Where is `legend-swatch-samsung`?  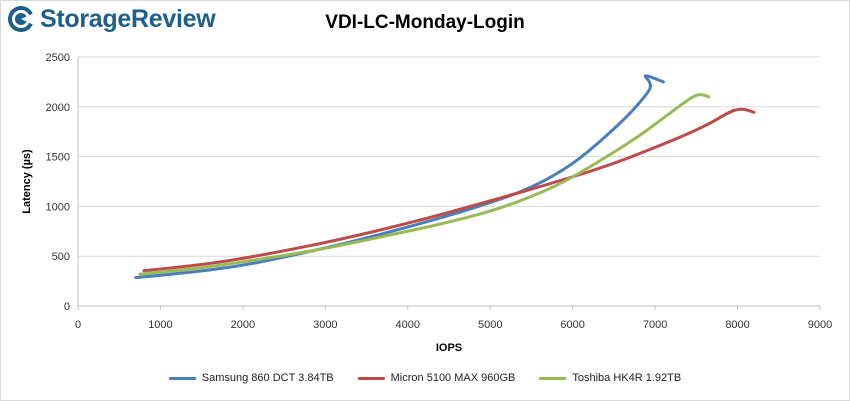
legend-swatch-samsung is located at coordinates (182, 378).